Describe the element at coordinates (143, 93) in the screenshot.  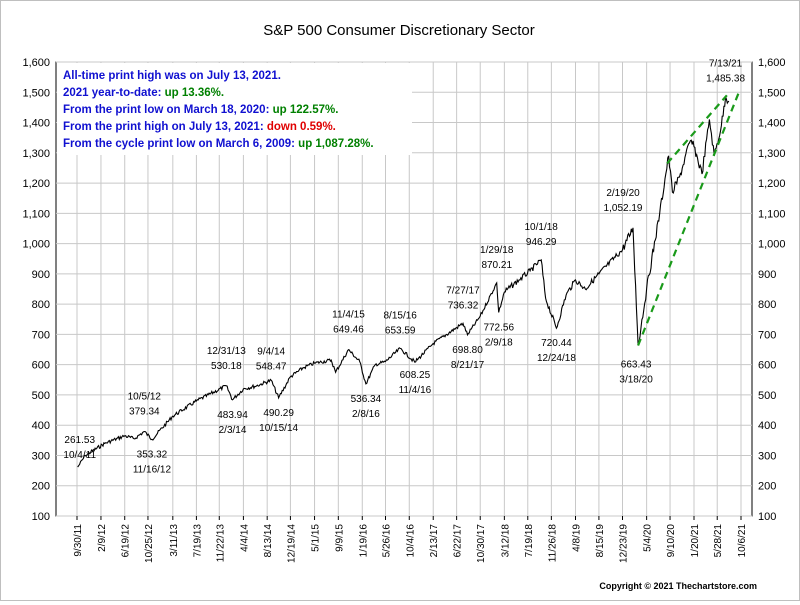
I see `note-line: 2021 year-to-date: up 13.36%.` at that location.